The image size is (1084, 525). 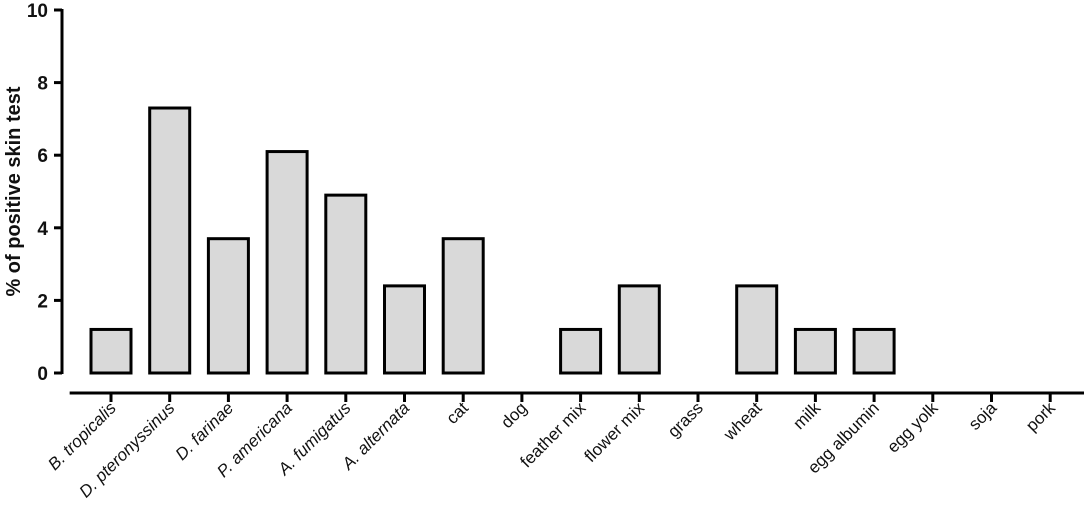 I want to click on x-tick-label: dog, so click(x=513, y=414).